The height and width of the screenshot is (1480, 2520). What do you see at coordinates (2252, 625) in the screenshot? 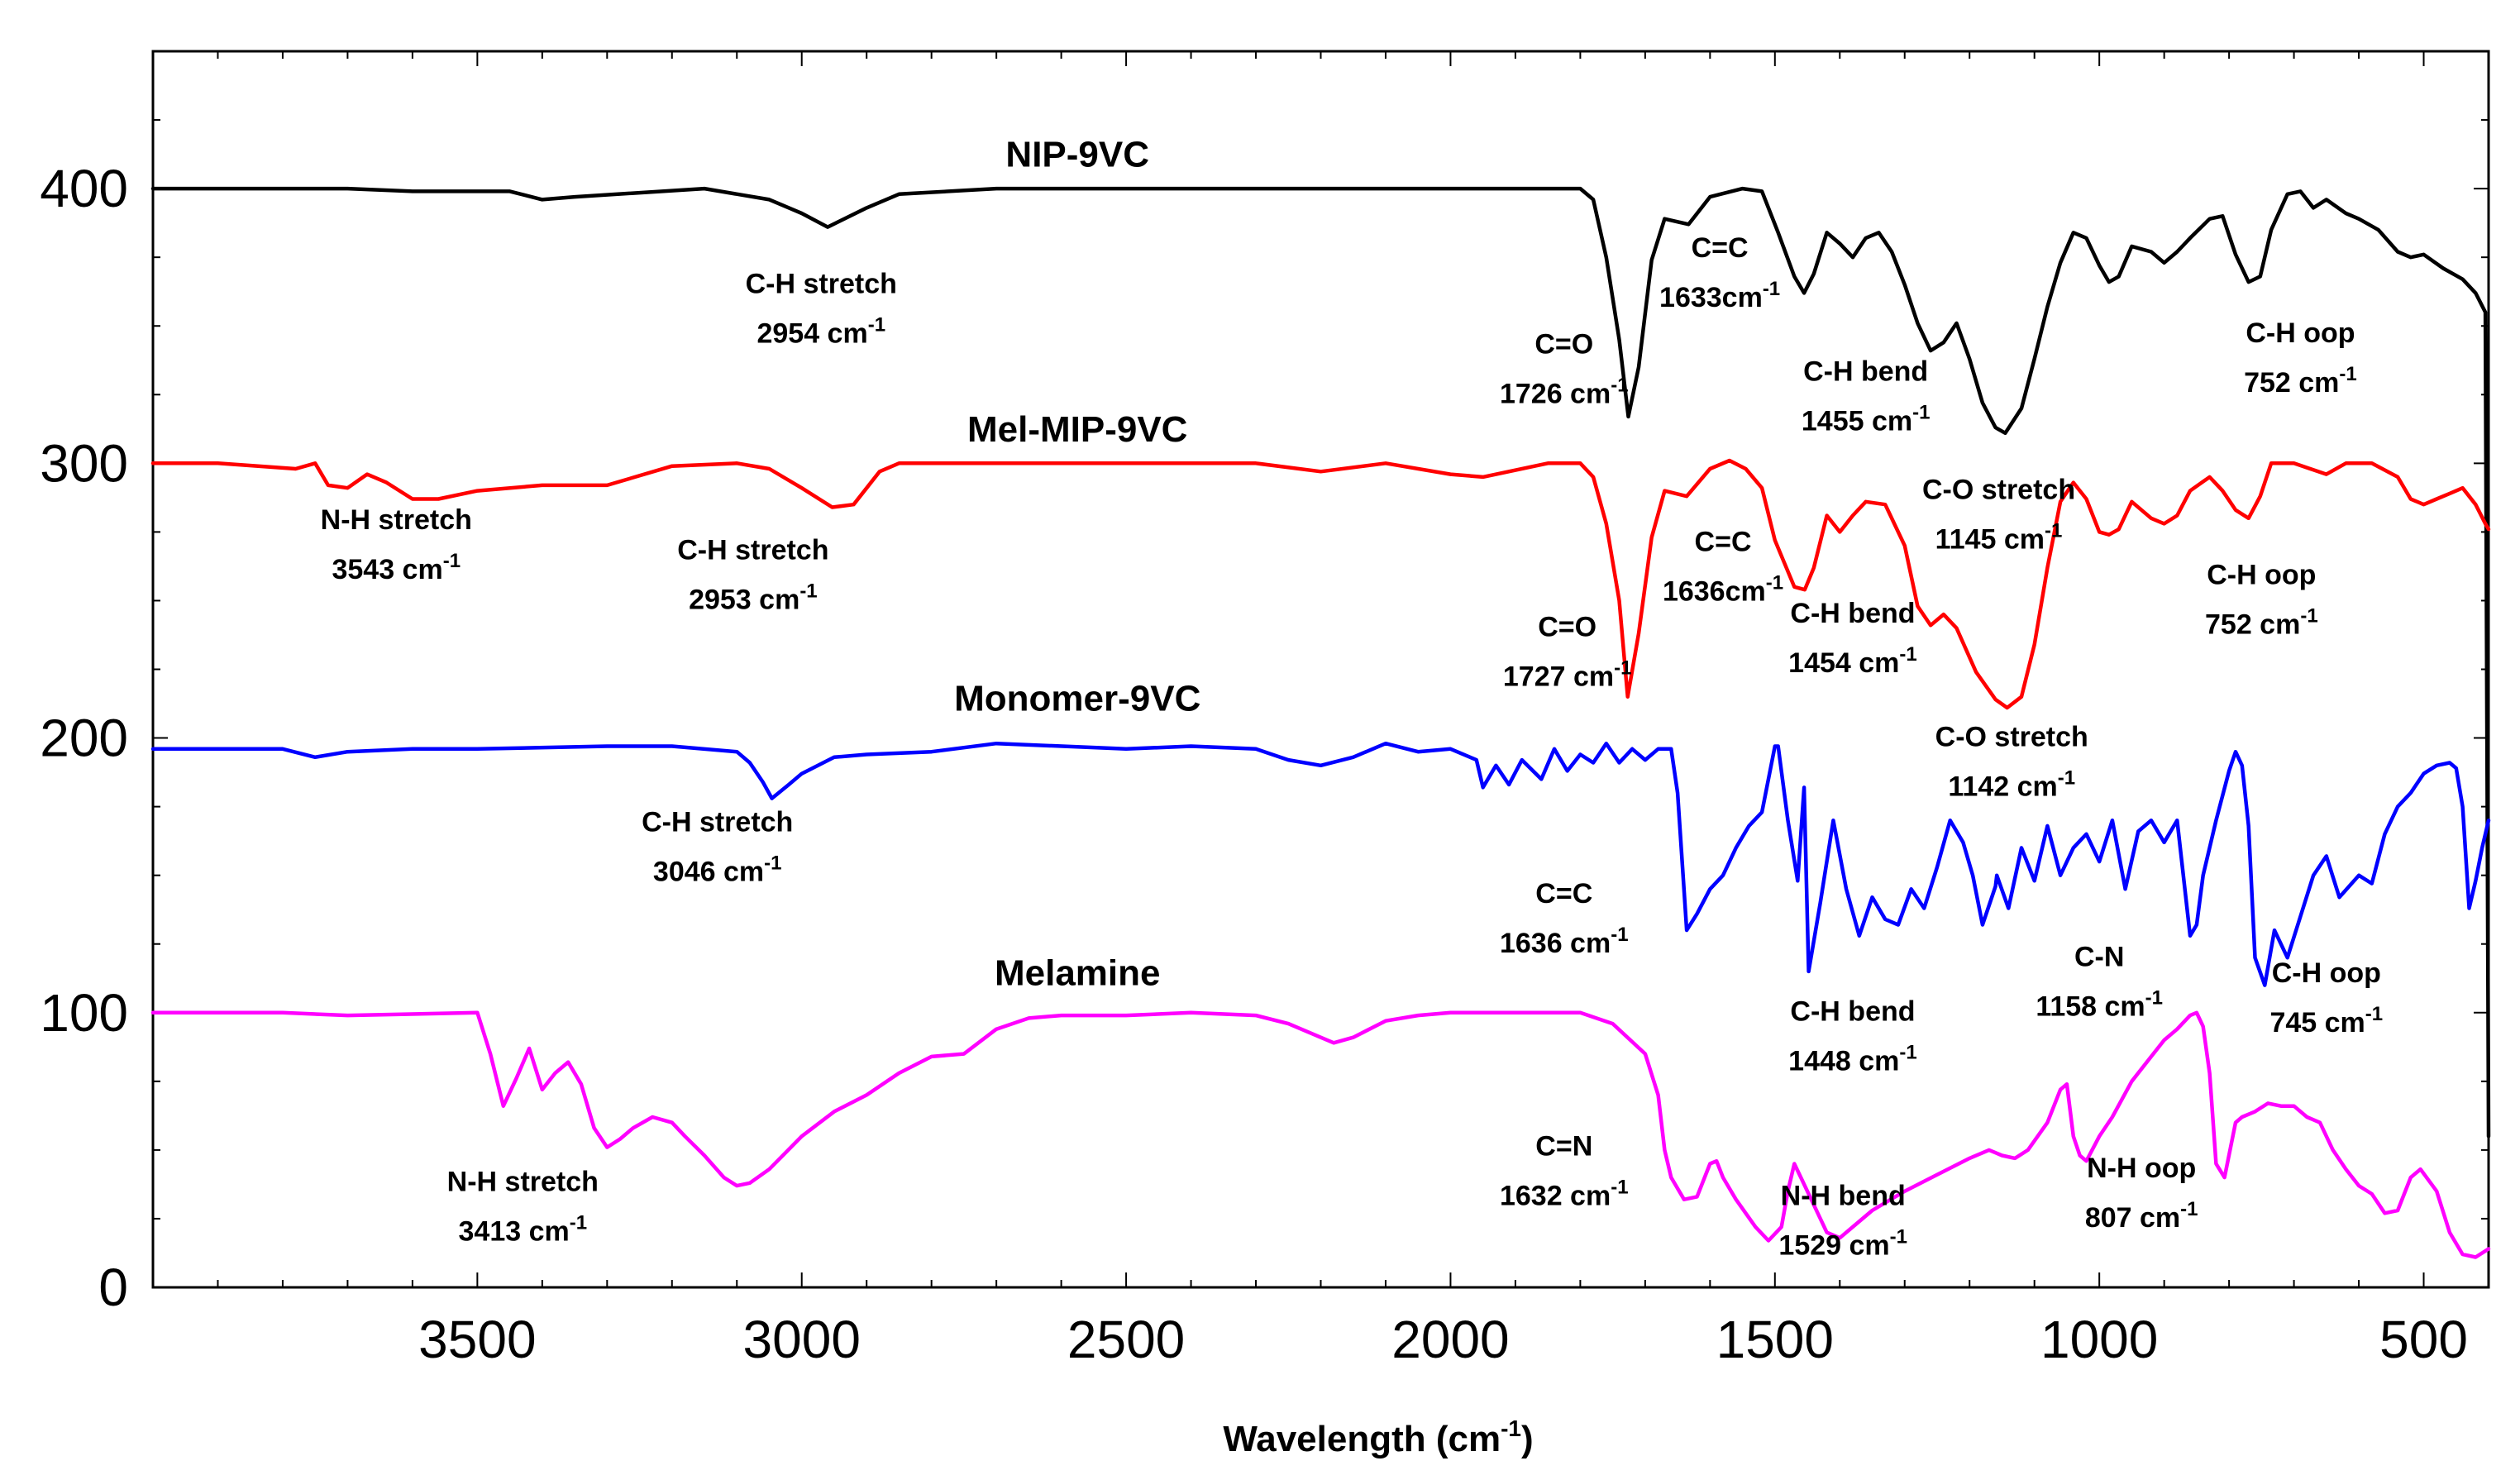
I see `annotation-value-text: 752 cm` at bounding box center [2252, 625].